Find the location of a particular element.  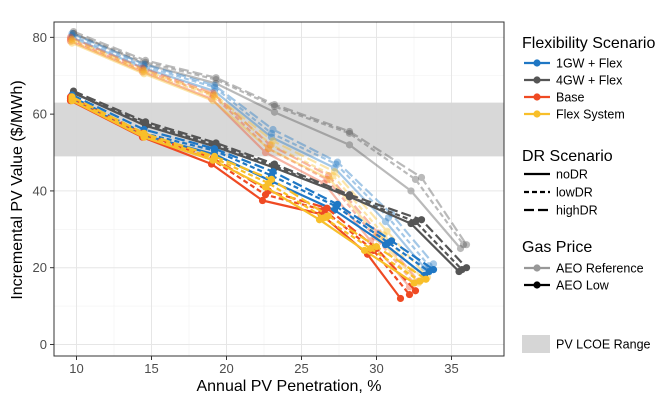

legend-dr-label: noDR is located at coordinates (572, 175).